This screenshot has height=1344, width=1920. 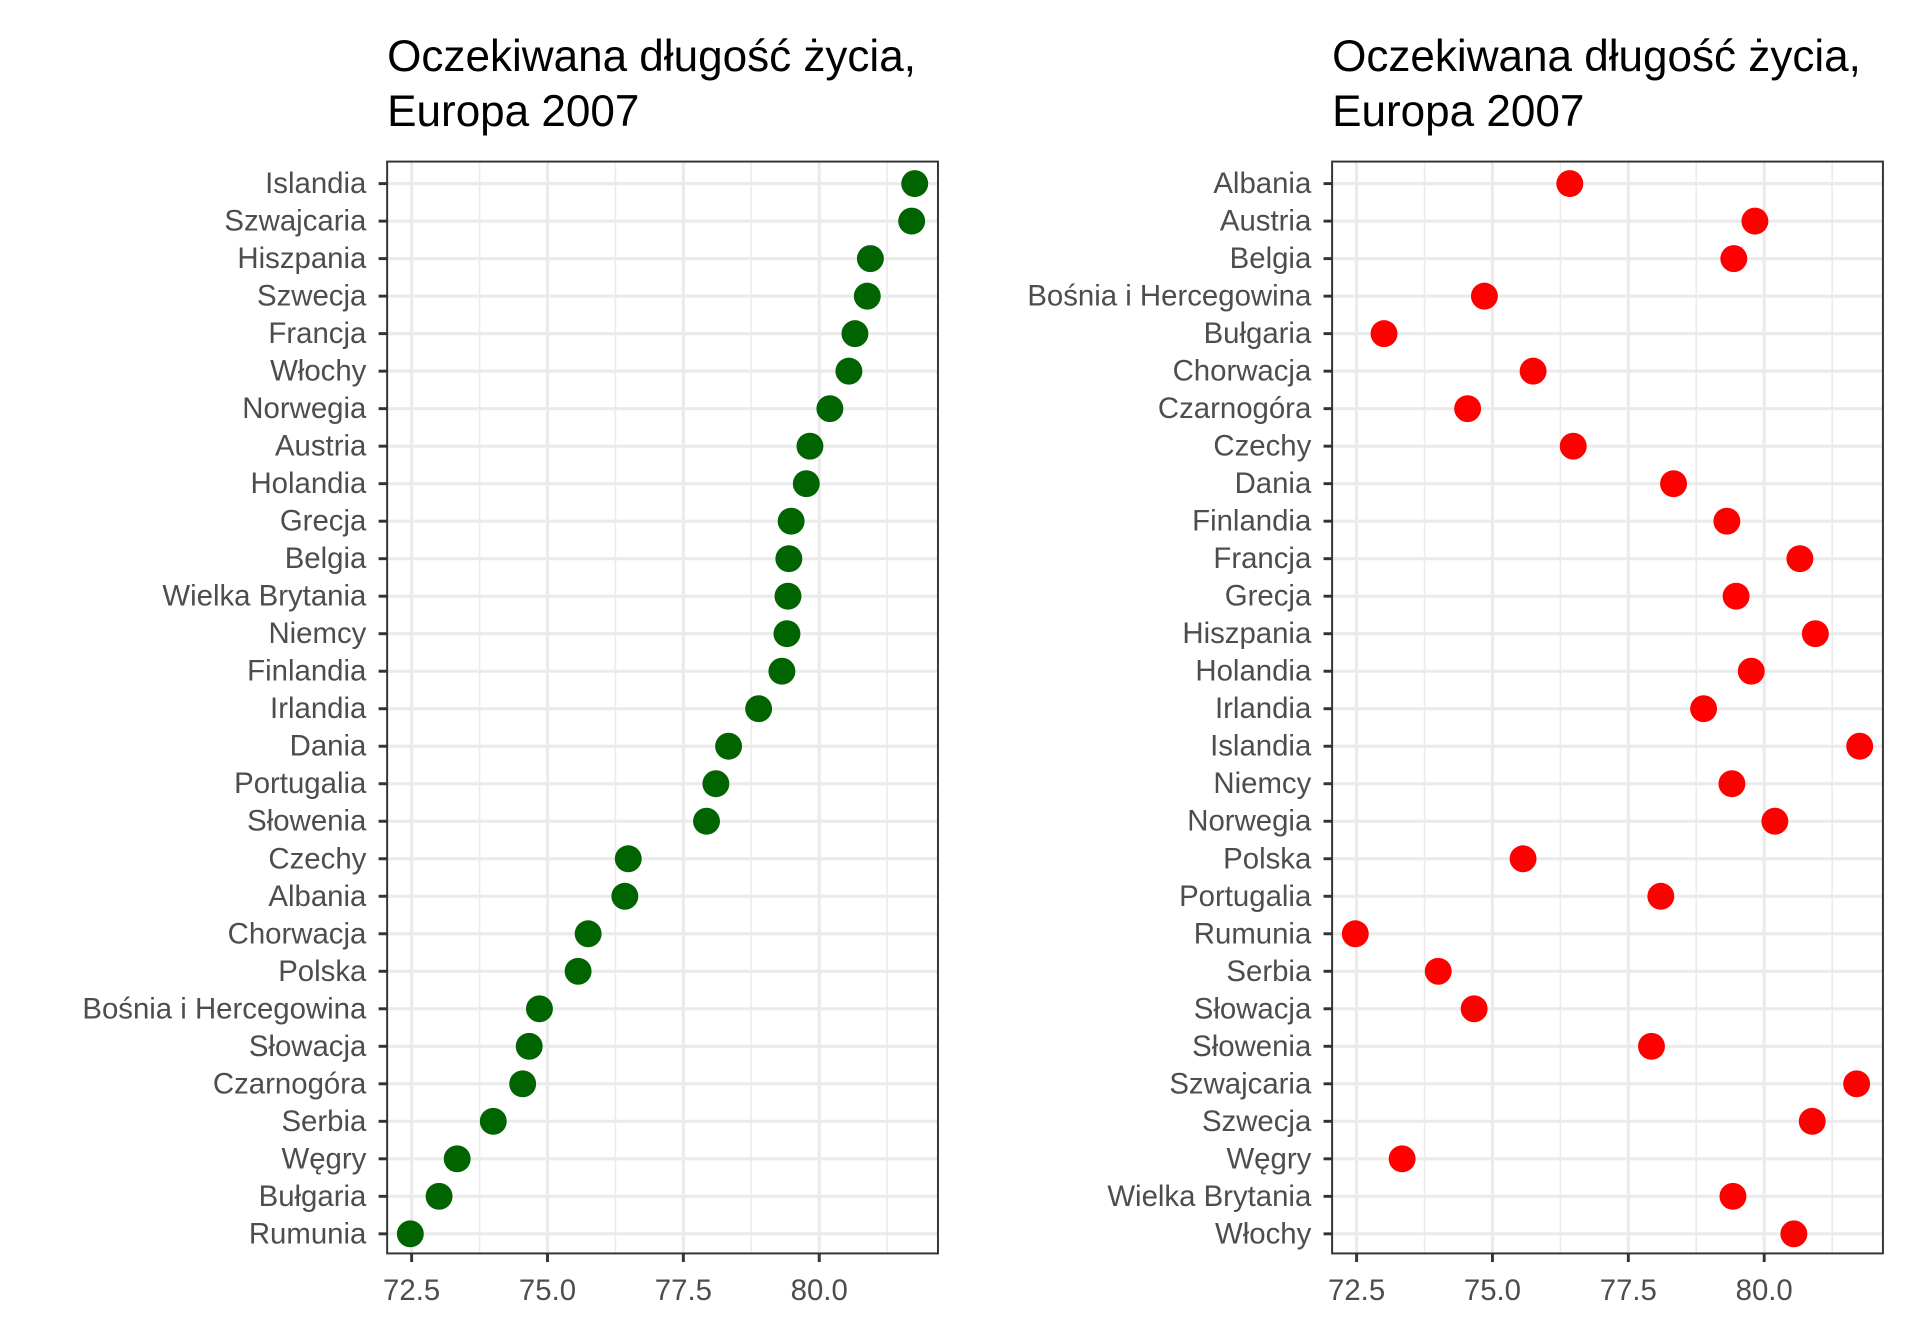 What do you see at coordinates (1736, 596) in the screenshot?
I see `data-point-grecja` at bounding box center [1736, 596].